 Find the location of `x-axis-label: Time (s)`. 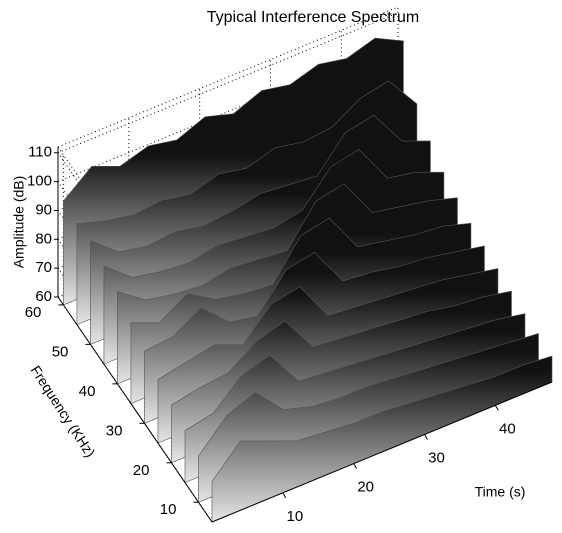

x-axis-label: Time (s) is located at coordinates (500, 492).